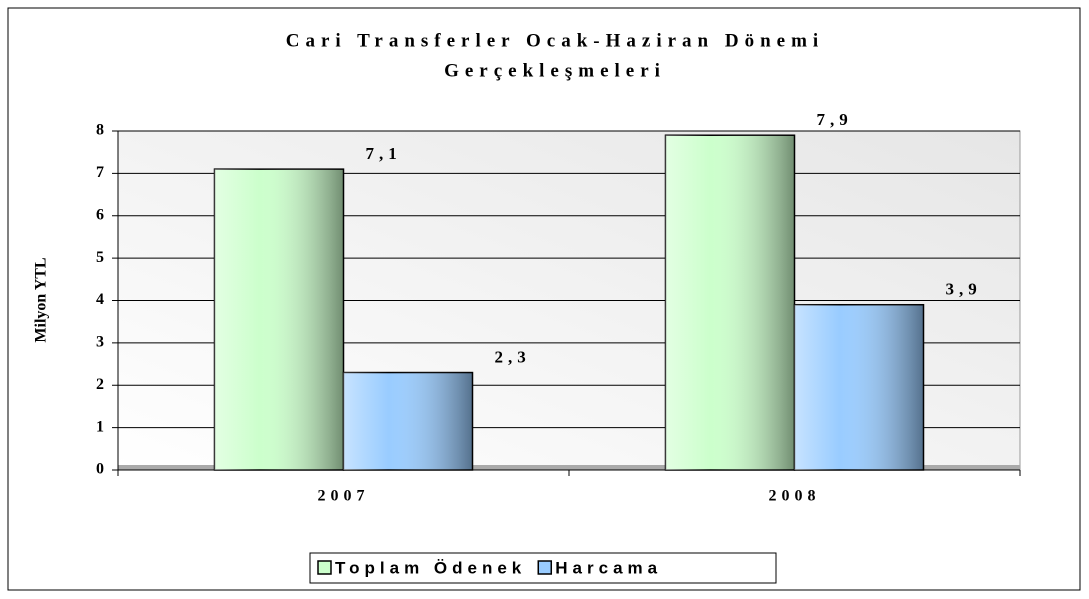 The height and width of the screenshot is (599, 1089). Describe the element at coordinates (100, 257) in the screenshot. I see `y-tick-label: 5` at that location.